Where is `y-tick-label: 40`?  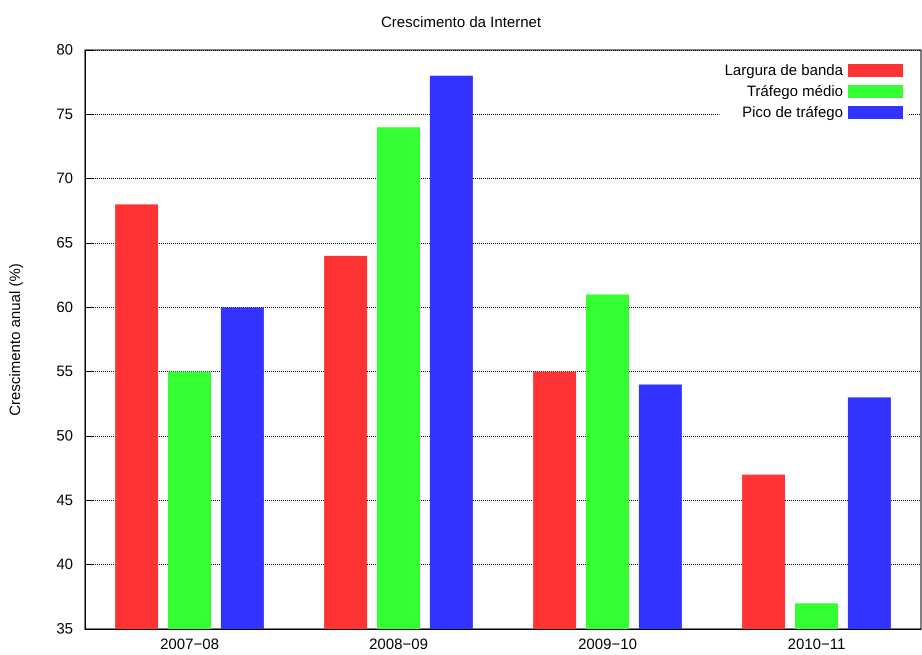 y-tick-label: 40 is located at coordinates (64, 565).